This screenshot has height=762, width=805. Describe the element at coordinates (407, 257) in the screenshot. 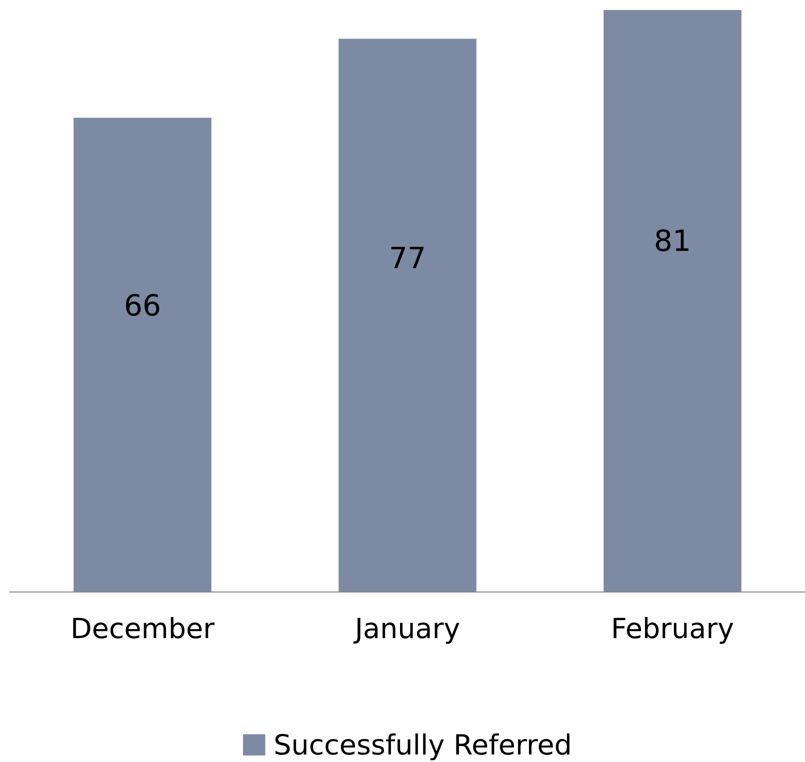

I see `data-label: 77` at that location.